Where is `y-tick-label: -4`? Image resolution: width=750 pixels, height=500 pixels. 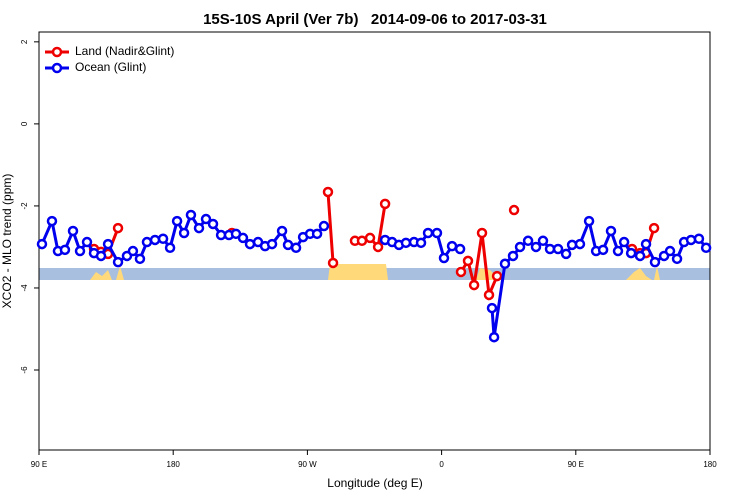
y-tick-label: -4 is located at coordinates (24, 288).